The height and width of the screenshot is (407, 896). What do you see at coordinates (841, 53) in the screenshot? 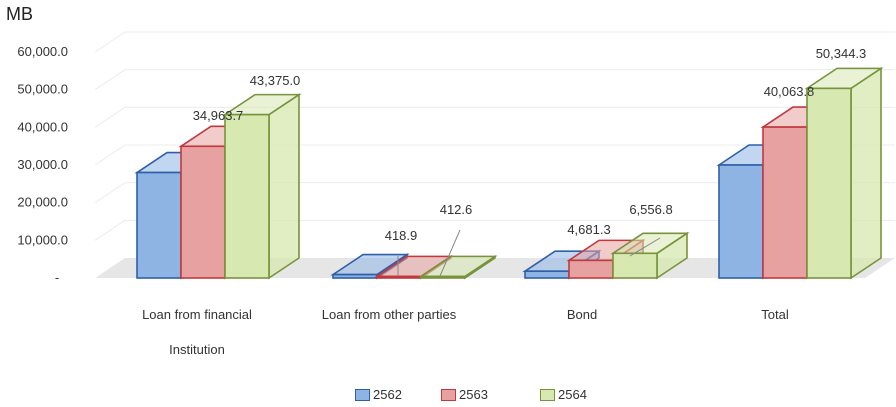
I see `data-label: 50,344.3` at bounding box center [841, 53].